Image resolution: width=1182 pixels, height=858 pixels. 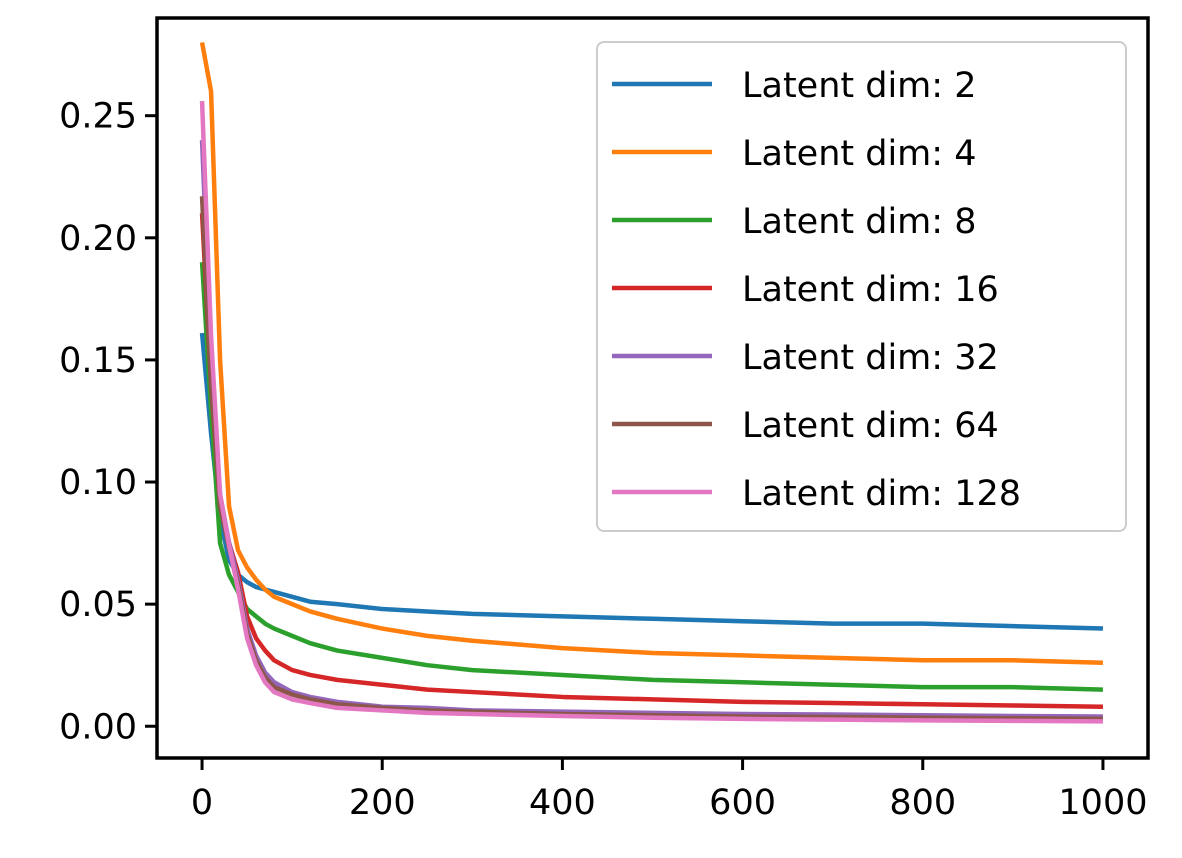 What do you see at coordinates (870, 426) in the screenshot?
I see `legend-label-6: Latent dim: 64` at bounding box center [870, 426].